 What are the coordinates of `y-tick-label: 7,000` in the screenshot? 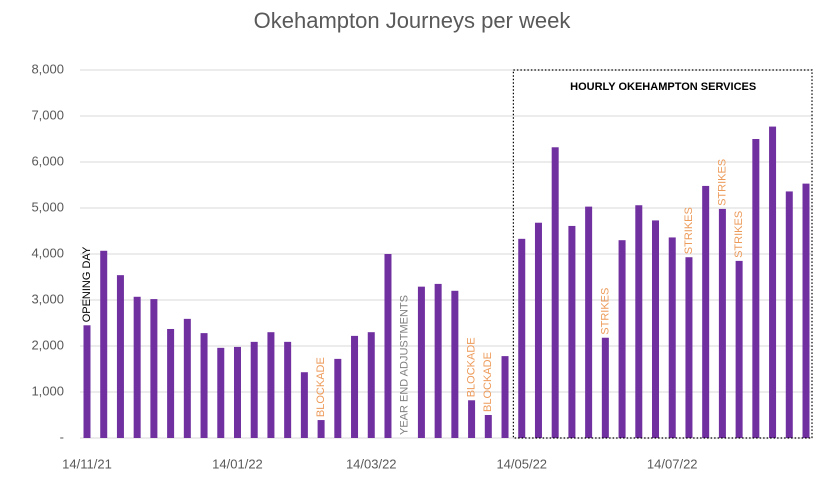 It's located at (47, 114).